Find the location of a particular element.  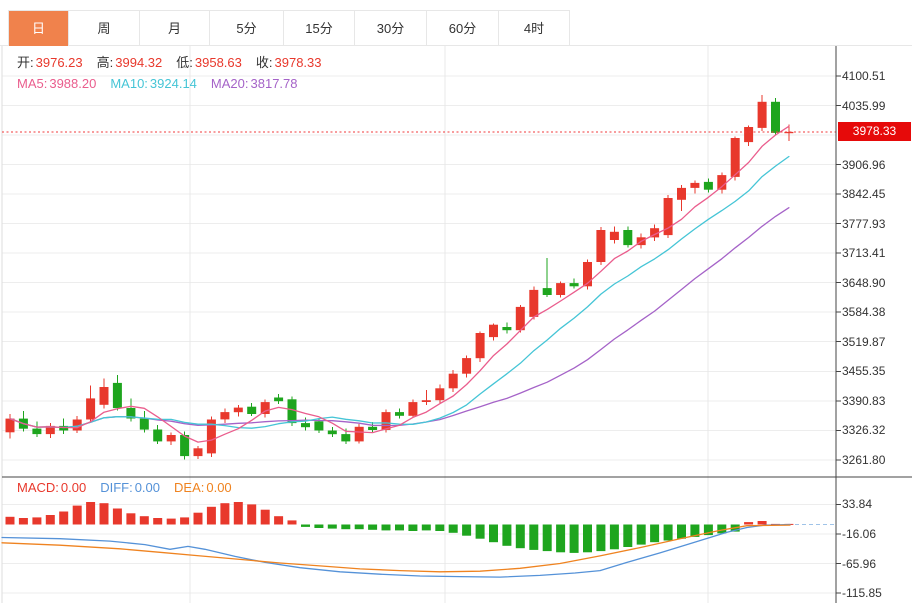

readout-value: 3976.23 is located at coordinates (59, 62).